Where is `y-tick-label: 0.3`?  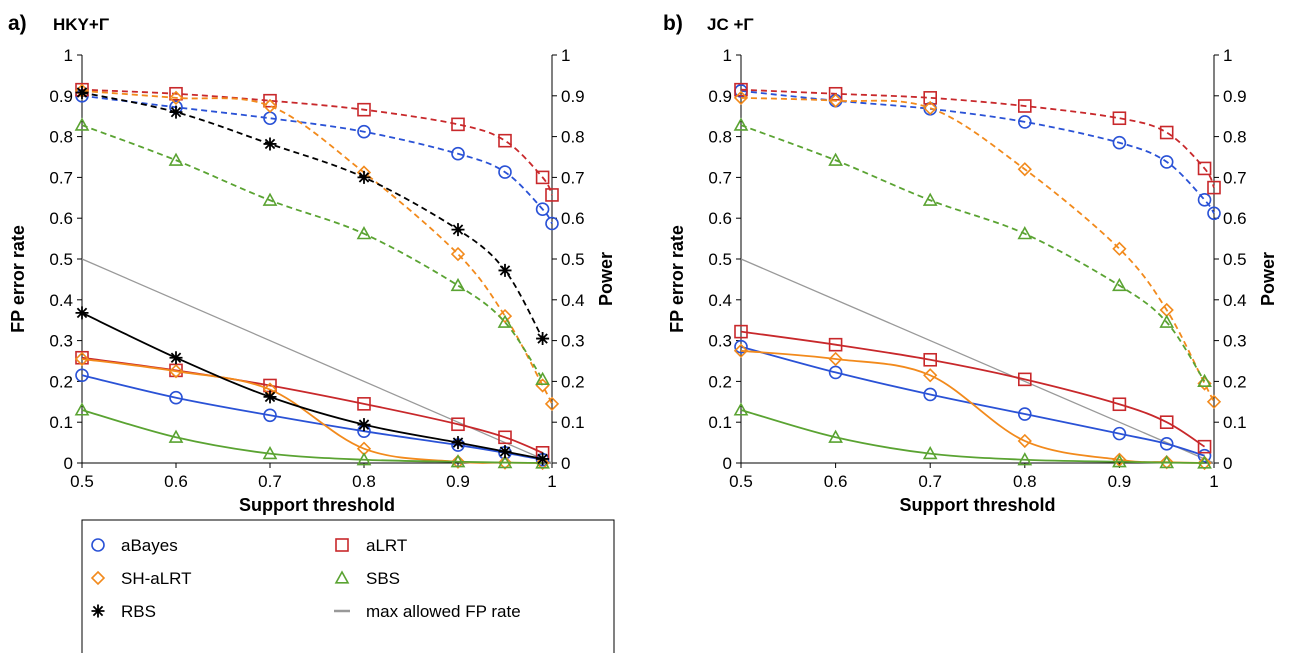
y-tick-label: 0.3 is located at coordinates (720, 341).